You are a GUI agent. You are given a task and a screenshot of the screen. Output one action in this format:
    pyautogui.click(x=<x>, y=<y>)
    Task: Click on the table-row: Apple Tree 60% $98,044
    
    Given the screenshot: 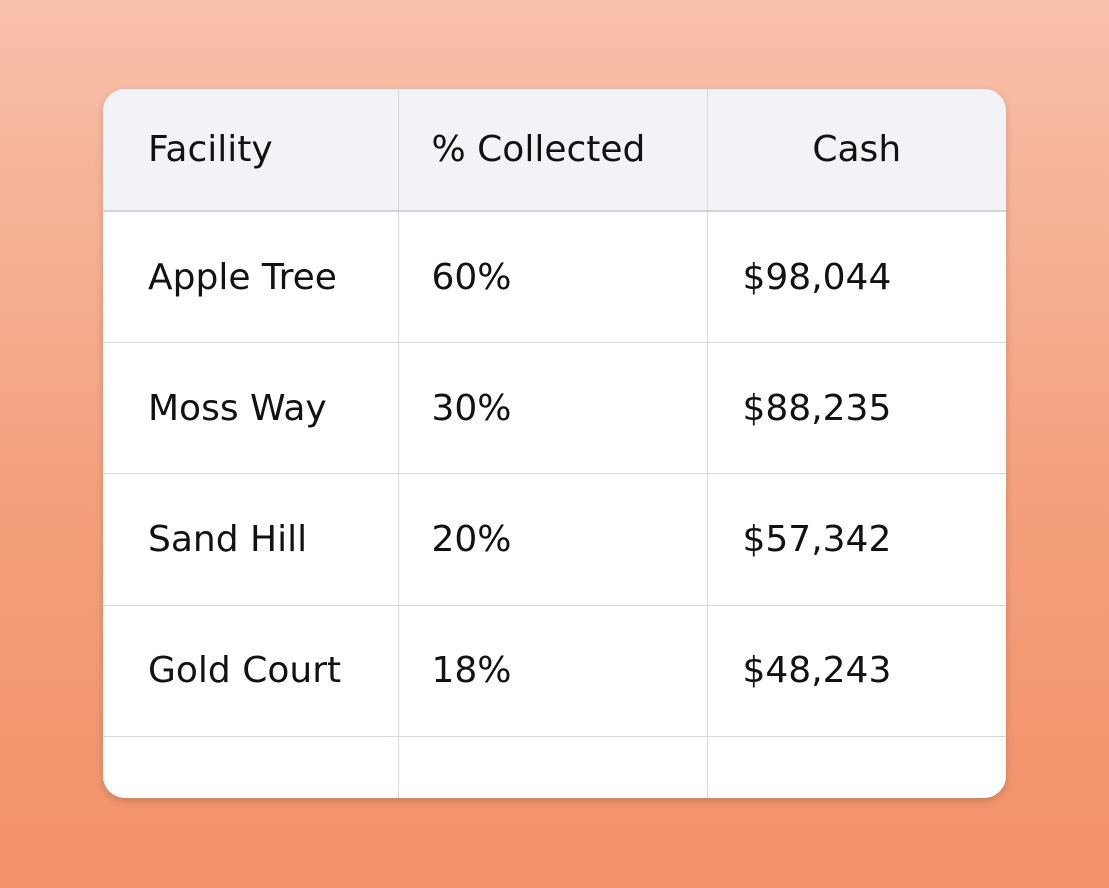 What is the action you would take?
    pyautogui.click(x=554, y=276)
    